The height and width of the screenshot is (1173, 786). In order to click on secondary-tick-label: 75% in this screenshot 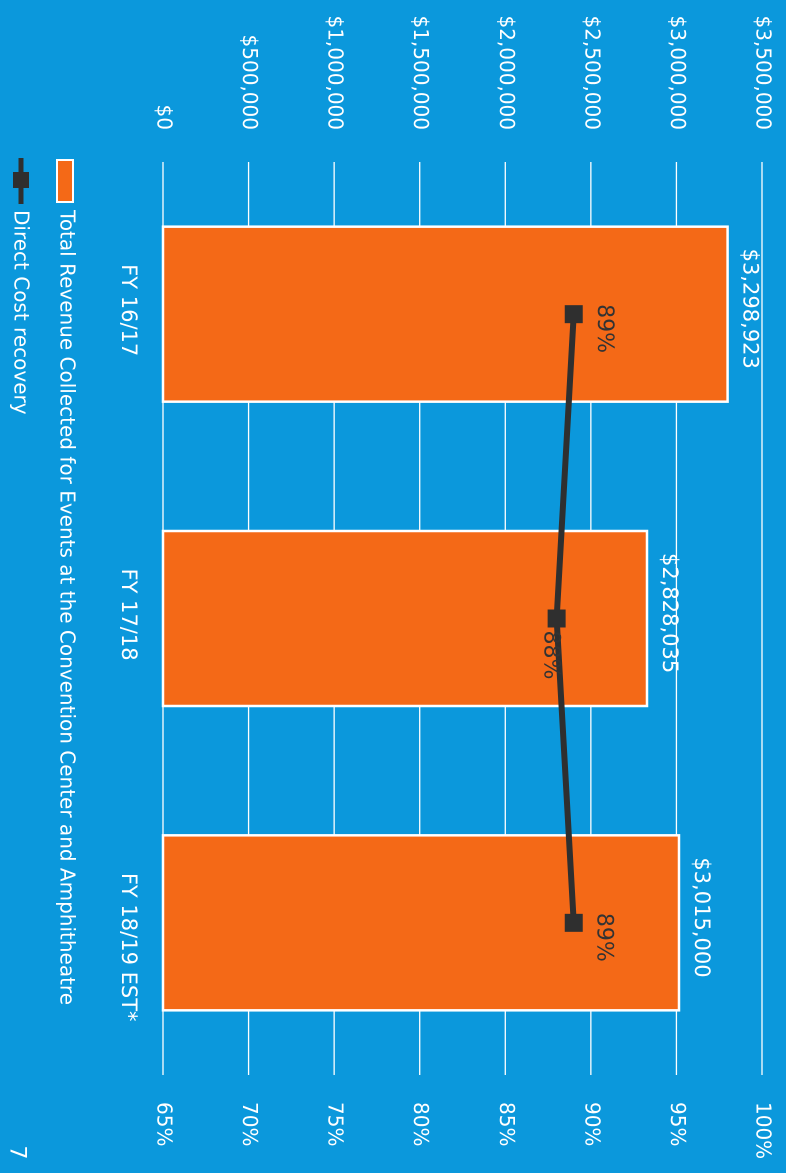, I will do `click(336, 1124)`.